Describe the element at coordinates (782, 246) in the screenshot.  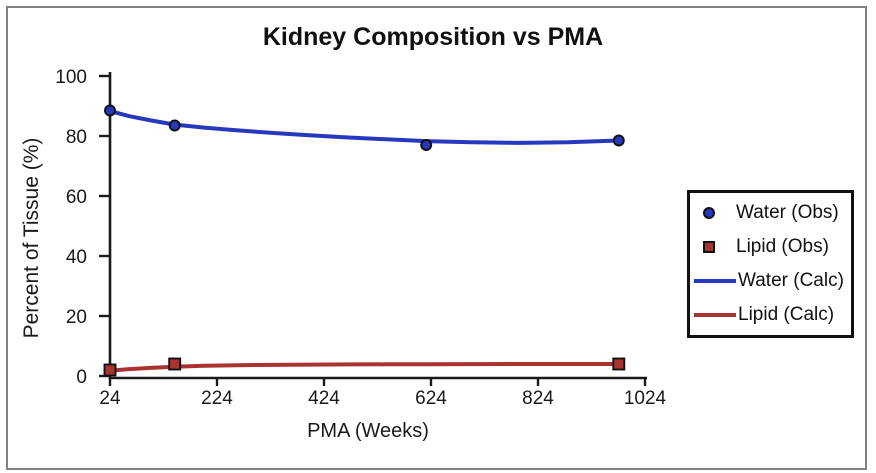
I see `legend-label: Lipid (Obs)` at that location.